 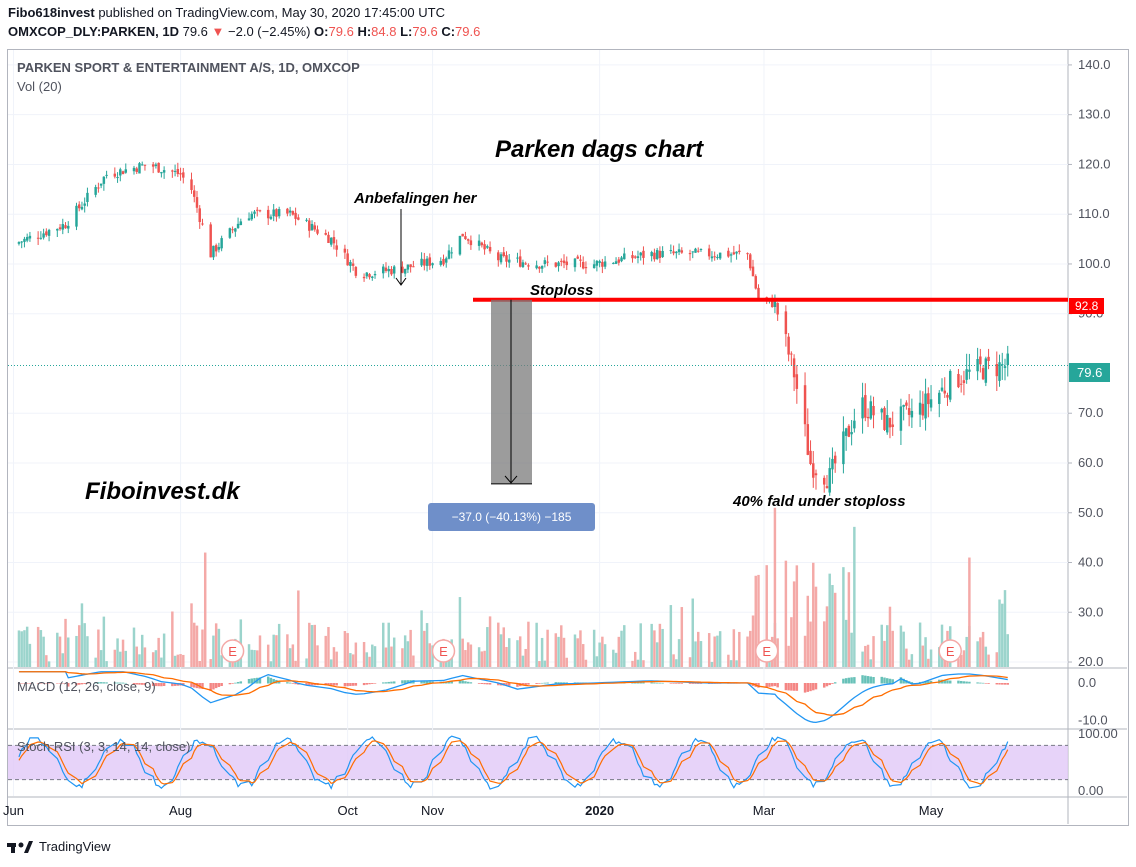 What do you see at coordinates (58, 846) in the screenshot?
I see `footer-brand: TradingView` at bounding box center [58, 846].